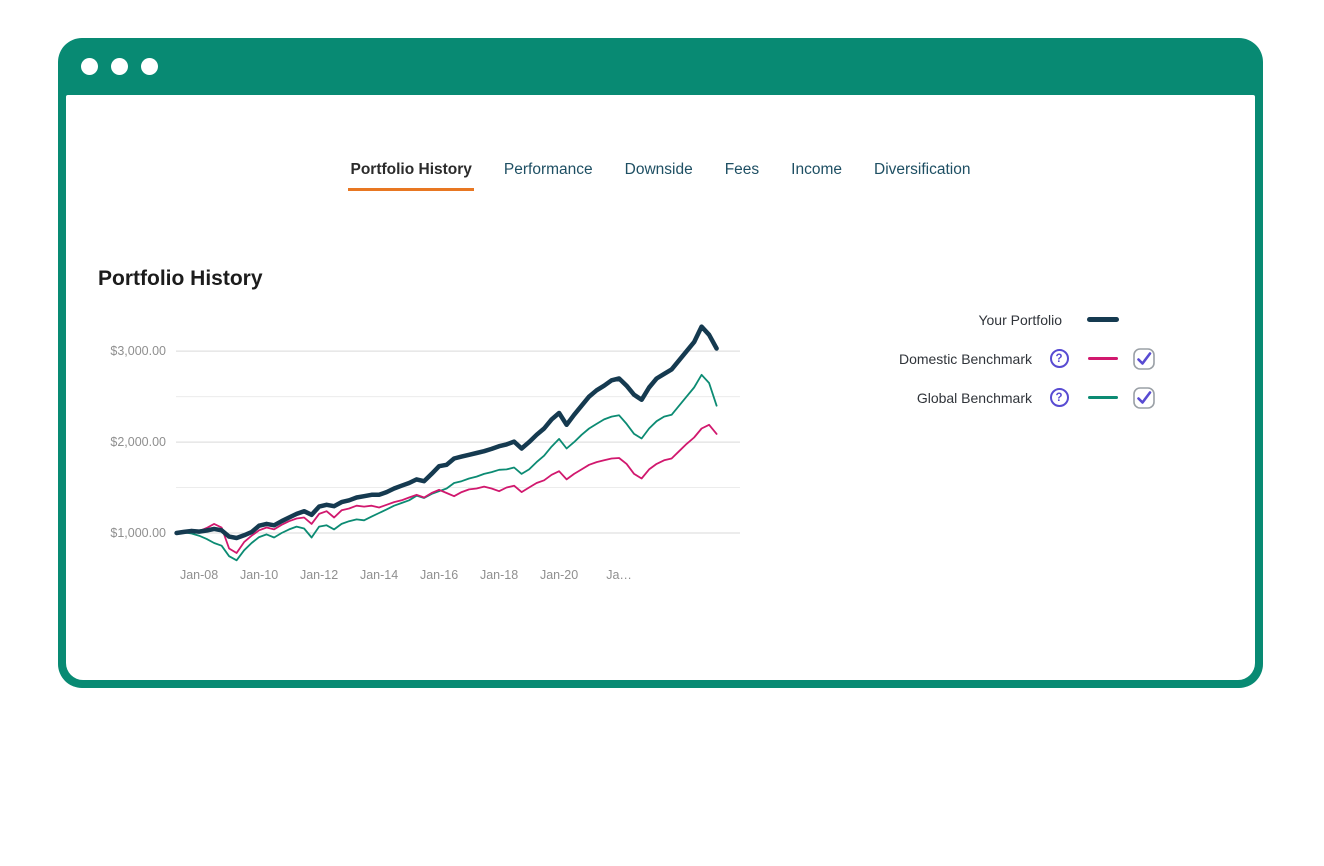 This screenshot has height=866, width=1324. I want to click on legend-label: Global Benchmark, so click(974, 397).